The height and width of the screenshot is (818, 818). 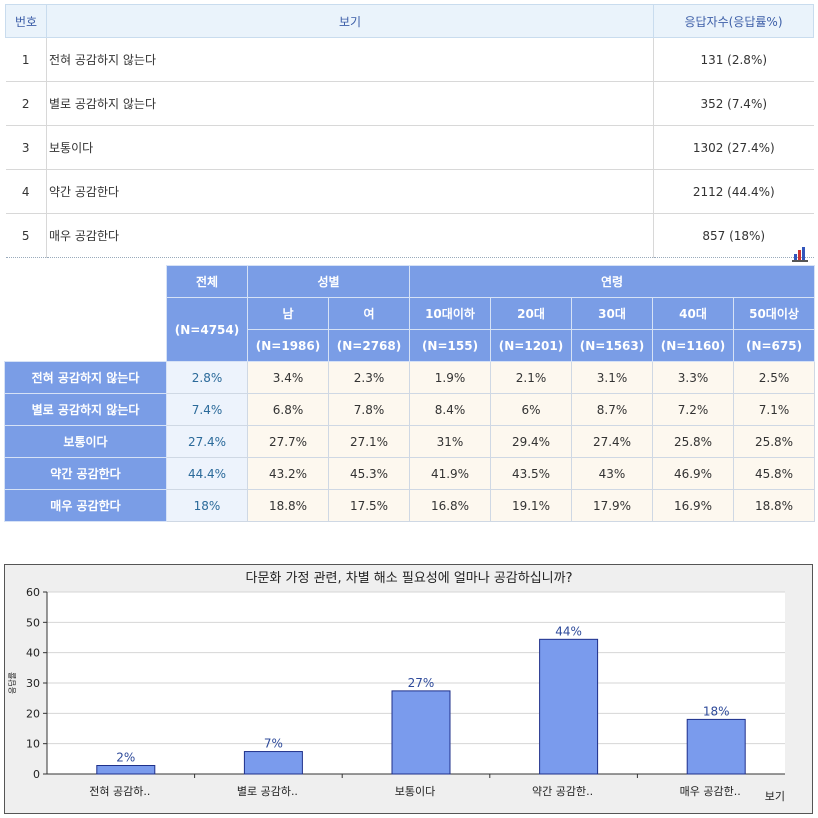 I want to click on x-tick-label: 약간 공감한.., so click(x=562, y=791).